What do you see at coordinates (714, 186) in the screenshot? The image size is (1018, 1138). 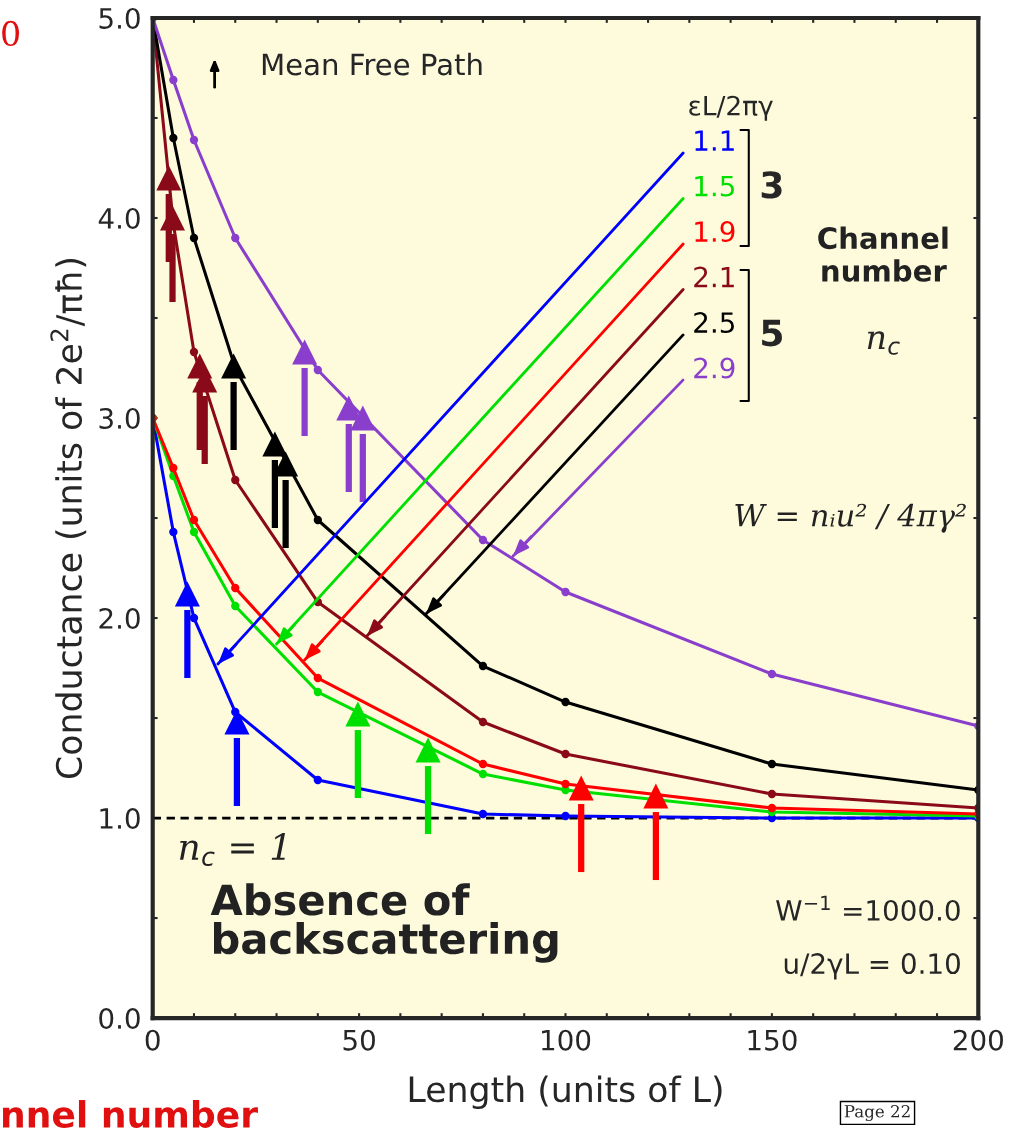 I see `annotation: 1.5` at bounding box center [714, 186].